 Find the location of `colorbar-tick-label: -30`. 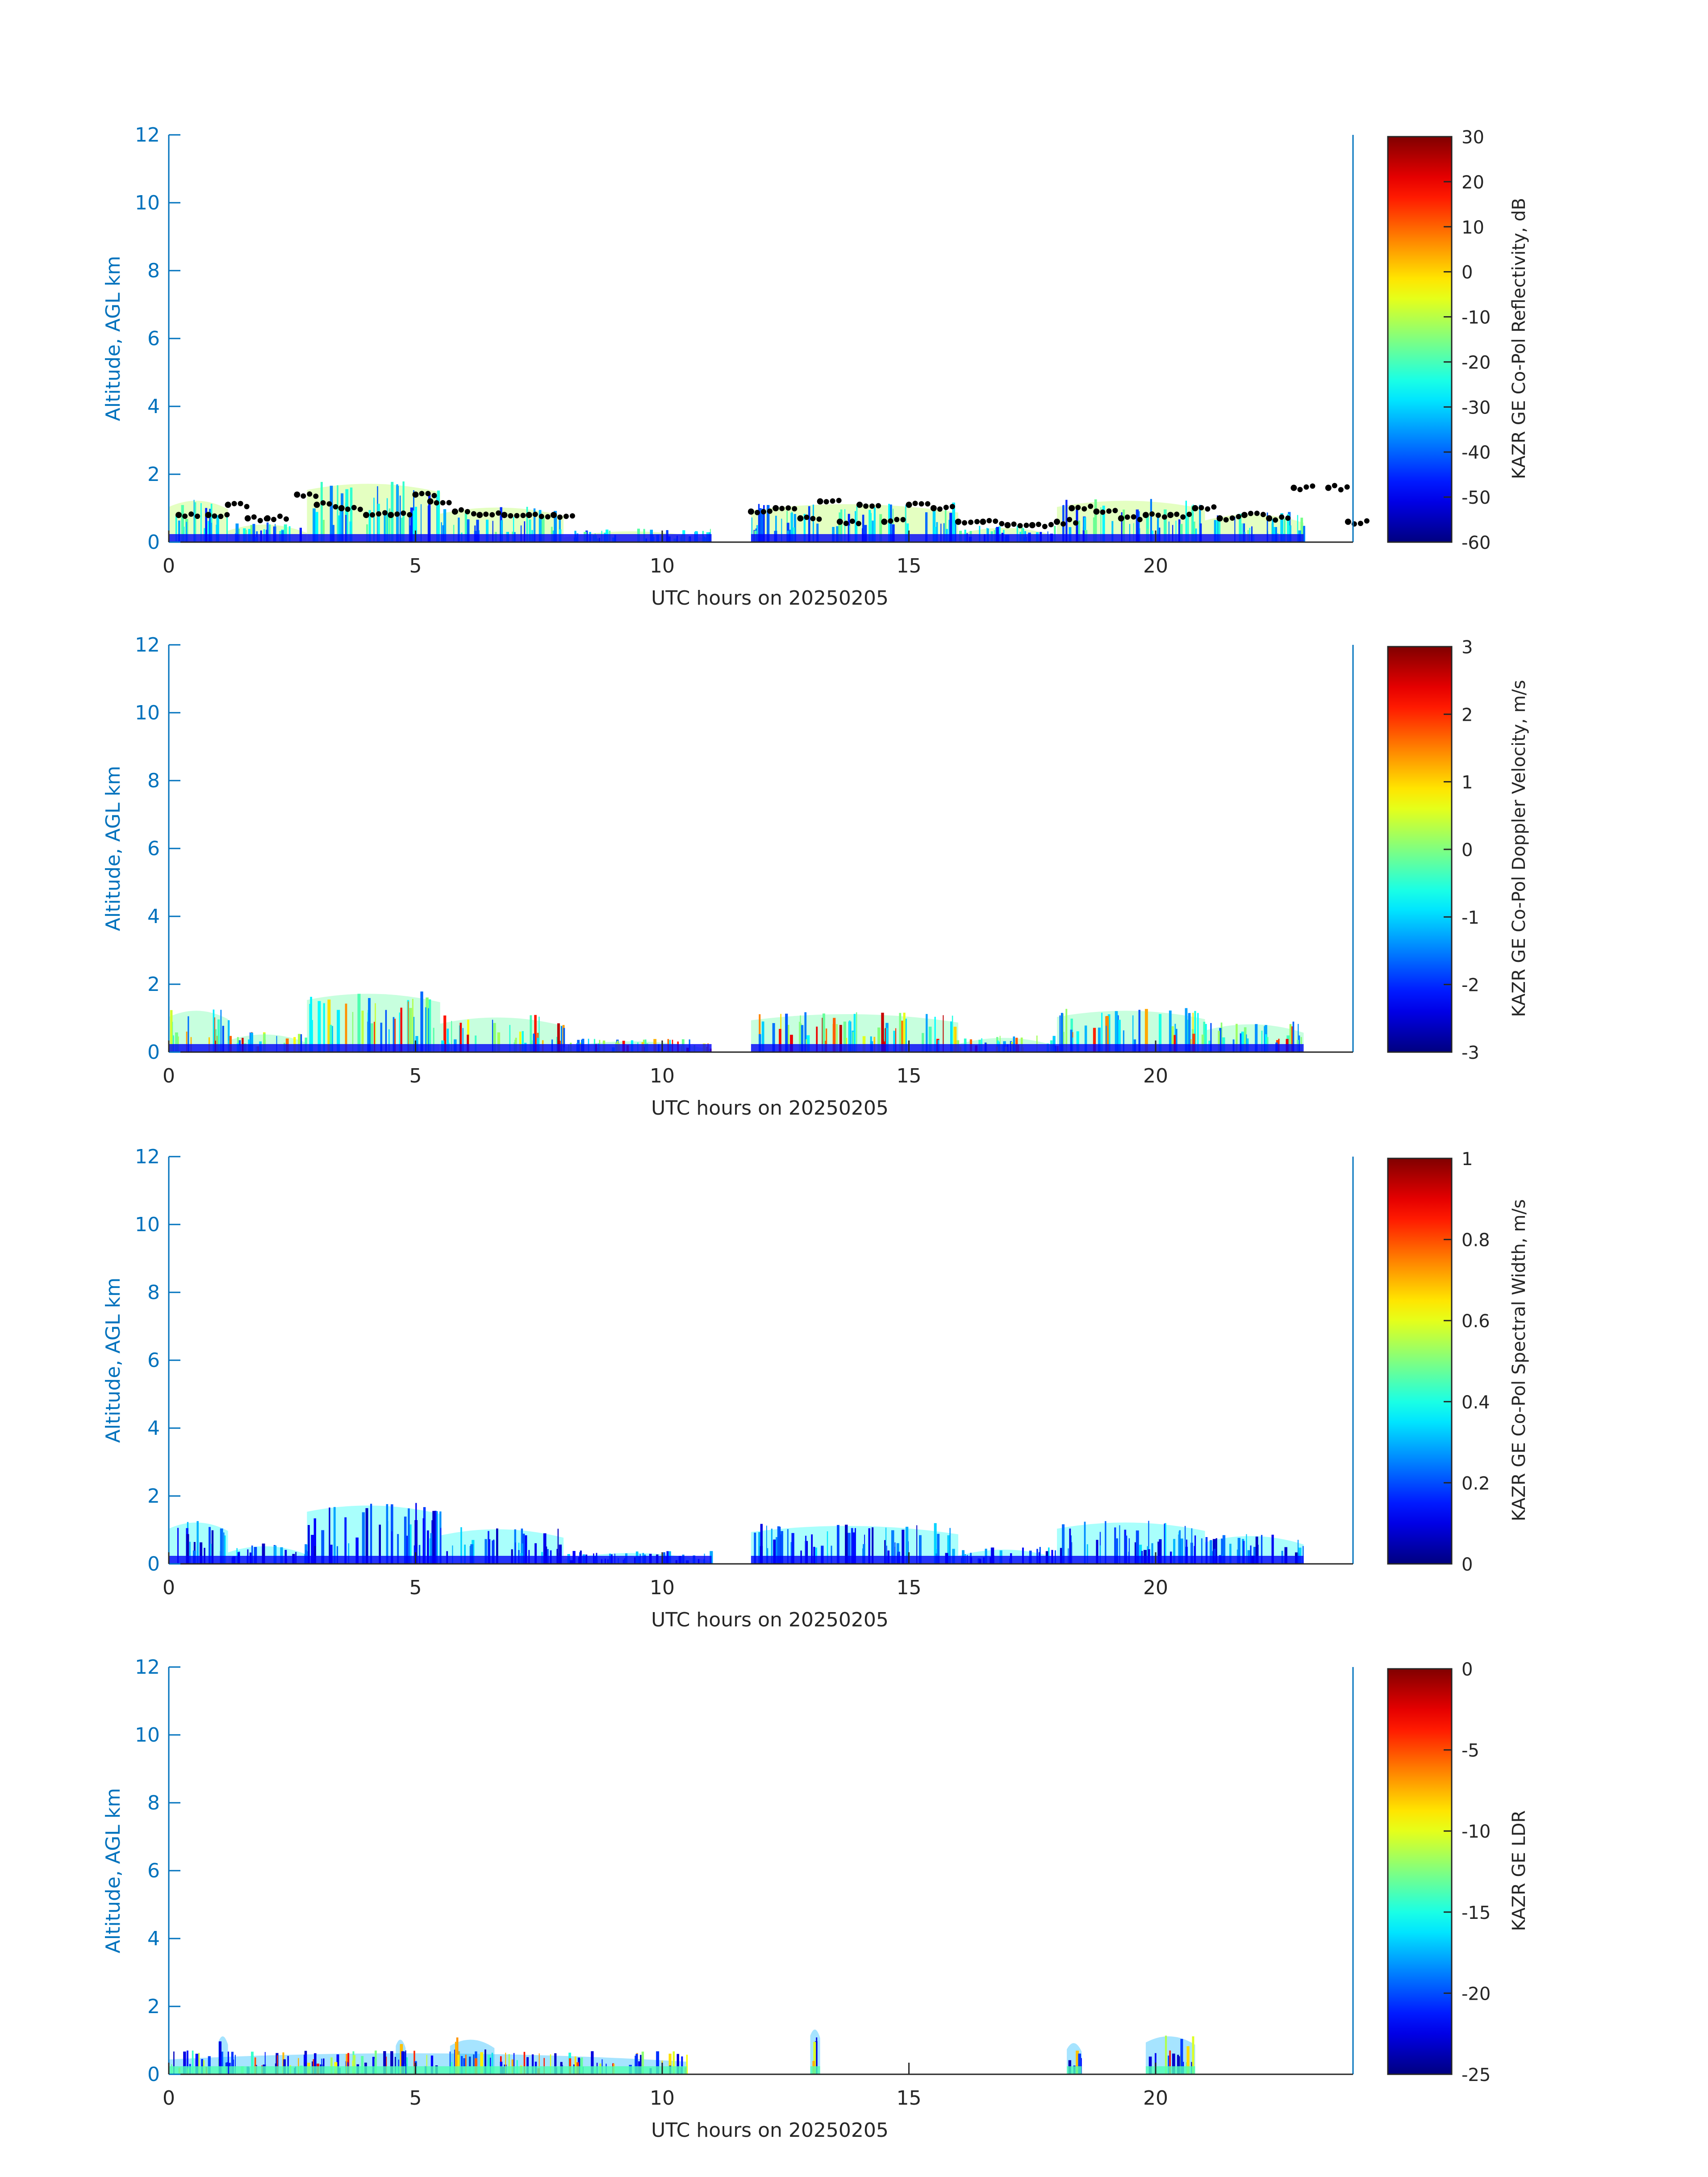

colorbar-tick-label: -30 is located at coordinates (1476, 407).